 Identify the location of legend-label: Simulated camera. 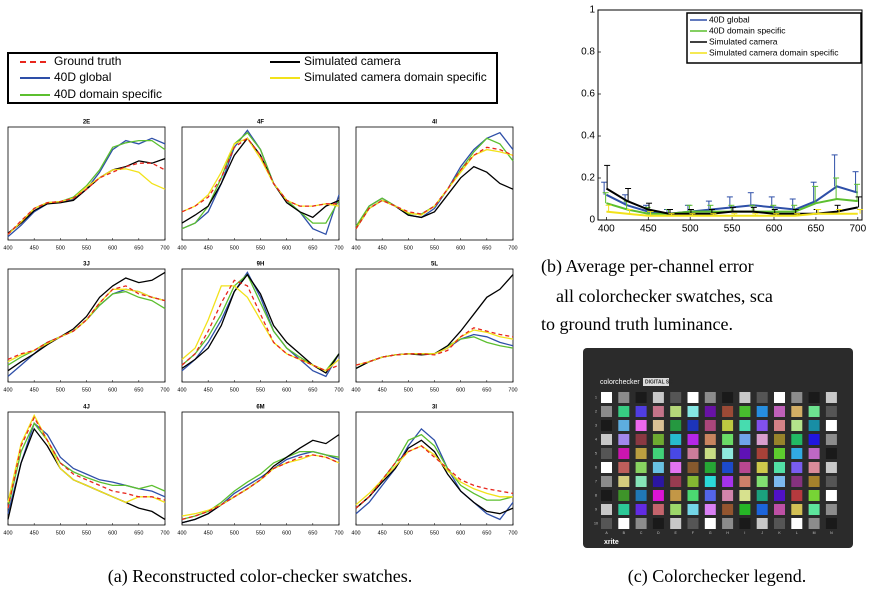
(352, 61).